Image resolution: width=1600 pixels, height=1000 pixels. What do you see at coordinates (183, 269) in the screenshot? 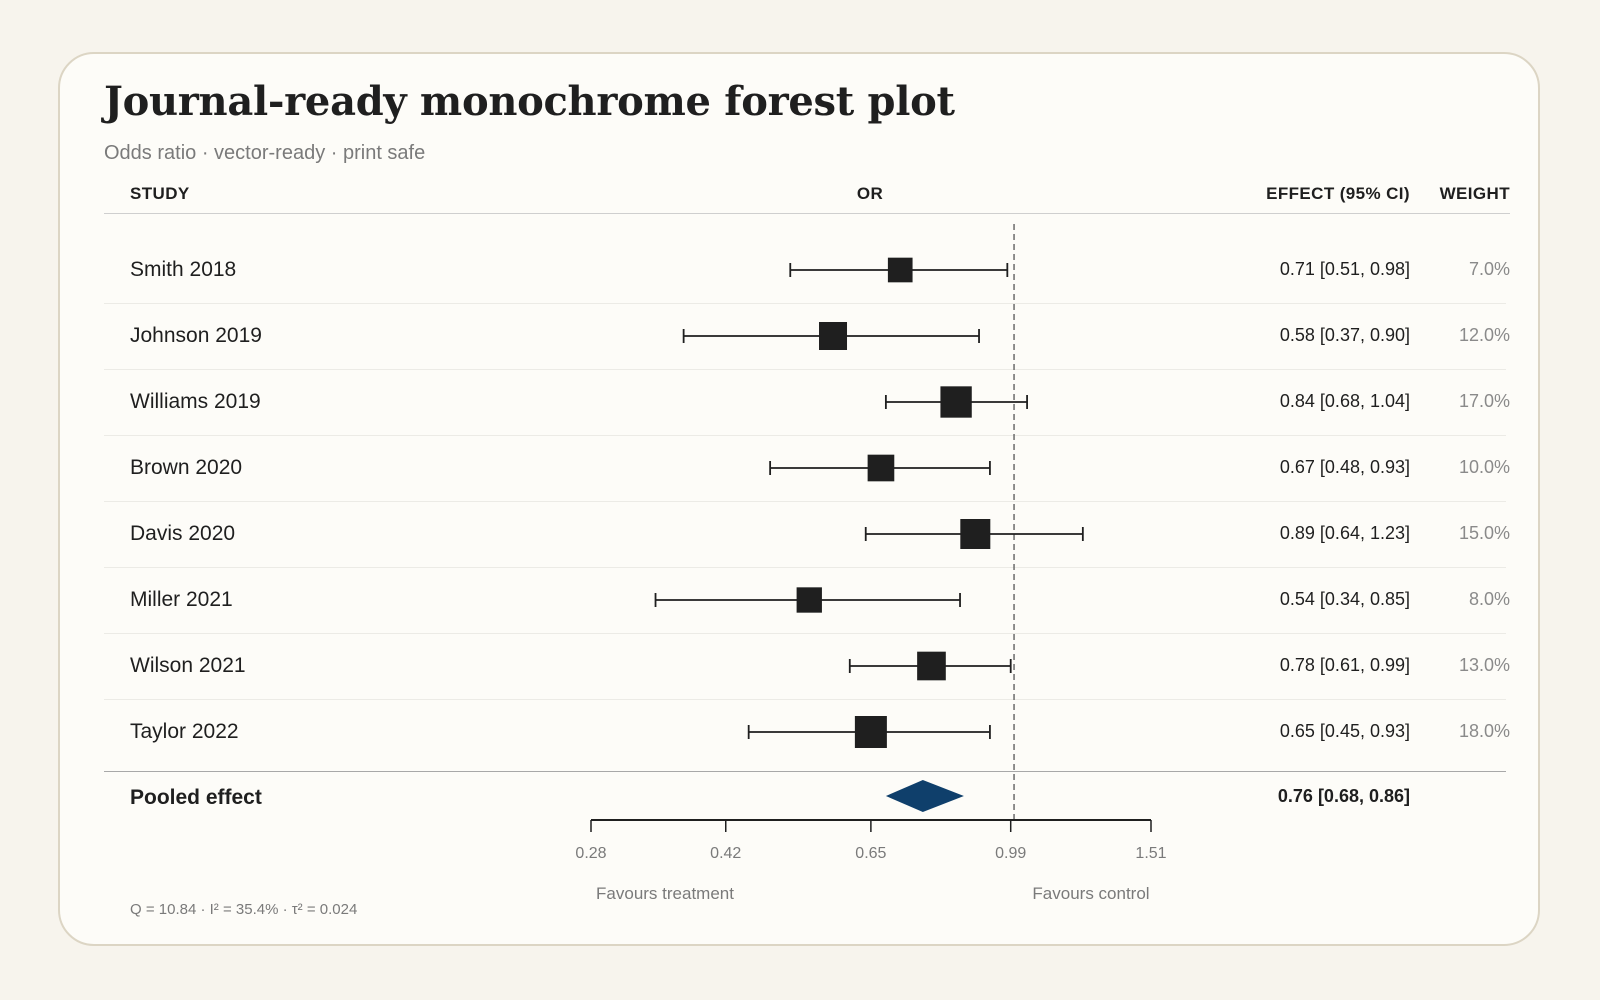
I see `study-name: Smith 2018` at bounding box center [183, 269].